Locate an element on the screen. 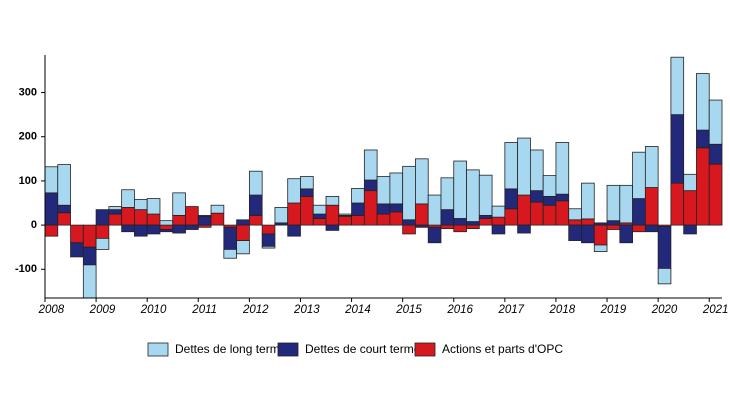 The height and width of the screenshot is (415, 730). y-tick-label: 0 is located at coordinates (34, 225).